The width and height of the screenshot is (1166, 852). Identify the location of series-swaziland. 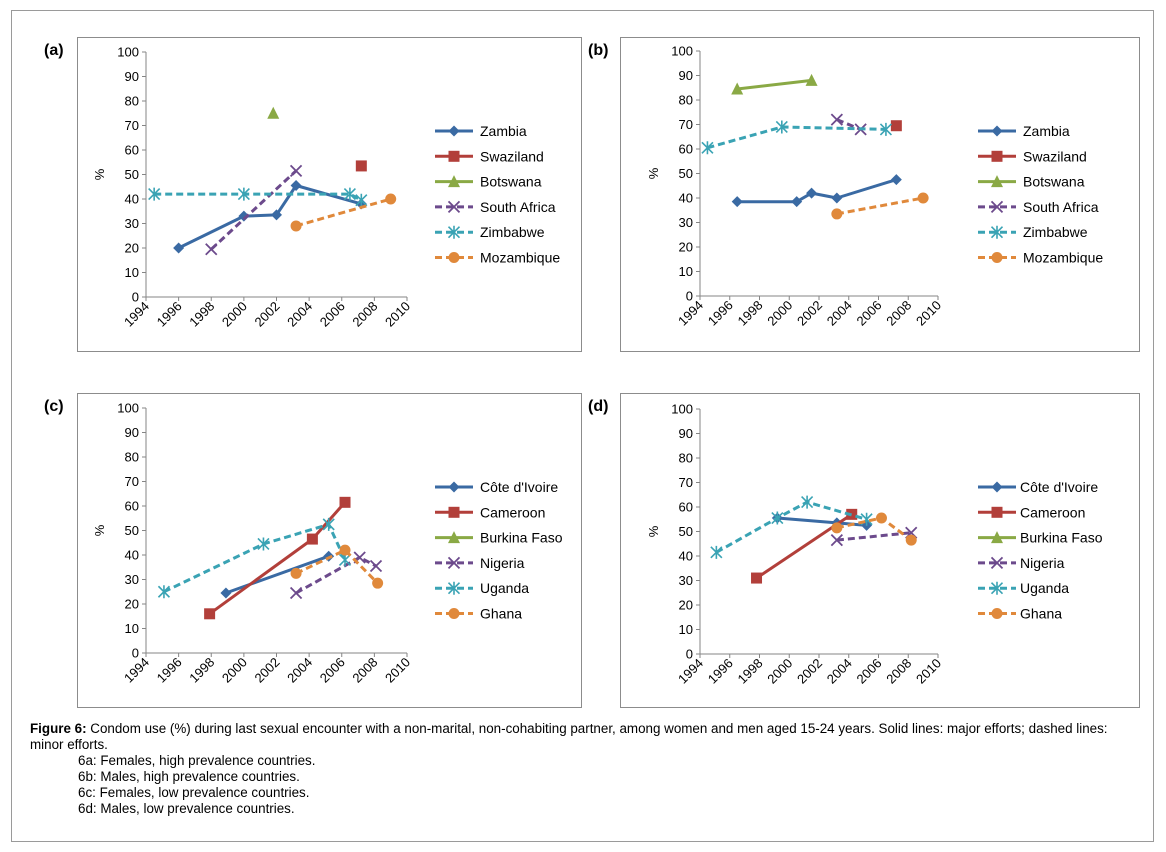
(361, 166).